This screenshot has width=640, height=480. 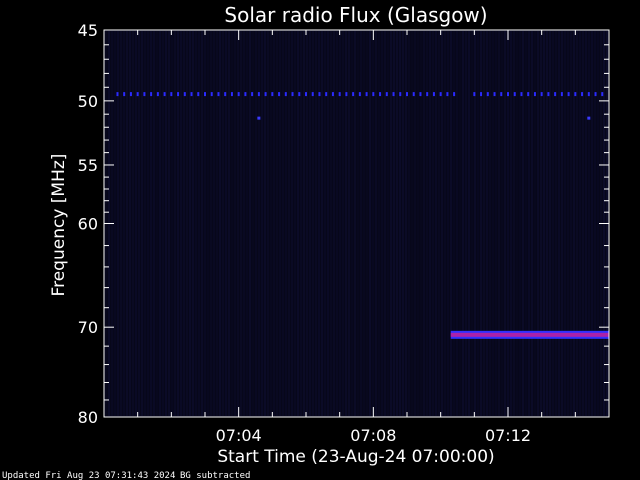 What do you see at coordinates (239, 435) in the screenshot?
I see `x-tick-label: 07:04` at bounding box center [239, 435].